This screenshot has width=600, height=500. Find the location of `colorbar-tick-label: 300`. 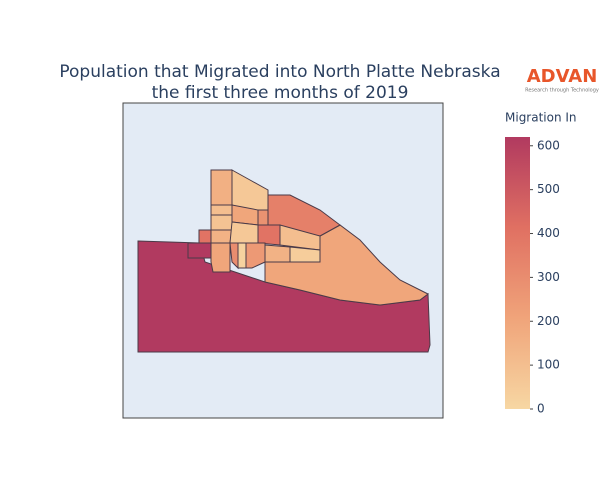

colorbar-tick-label: 300 is located at coordinates (548, 277).